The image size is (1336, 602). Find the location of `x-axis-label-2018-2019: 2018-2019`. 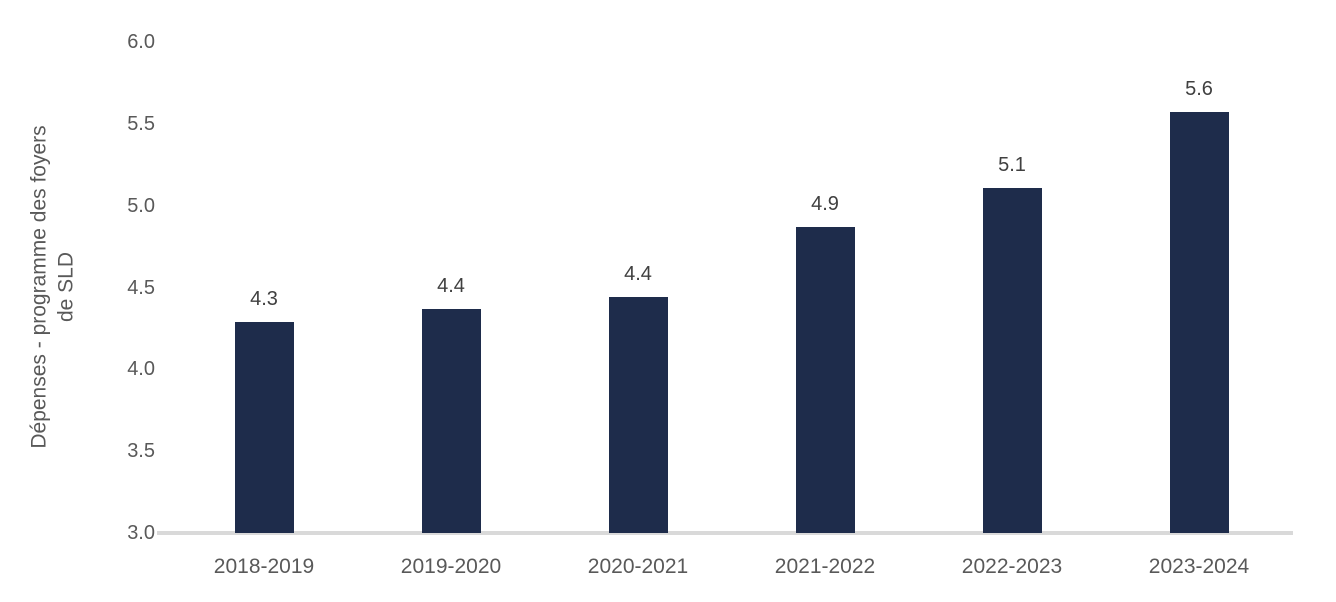

x-axis-label-2018-2019: 2018-2019 is located at coordinates (264, 566).